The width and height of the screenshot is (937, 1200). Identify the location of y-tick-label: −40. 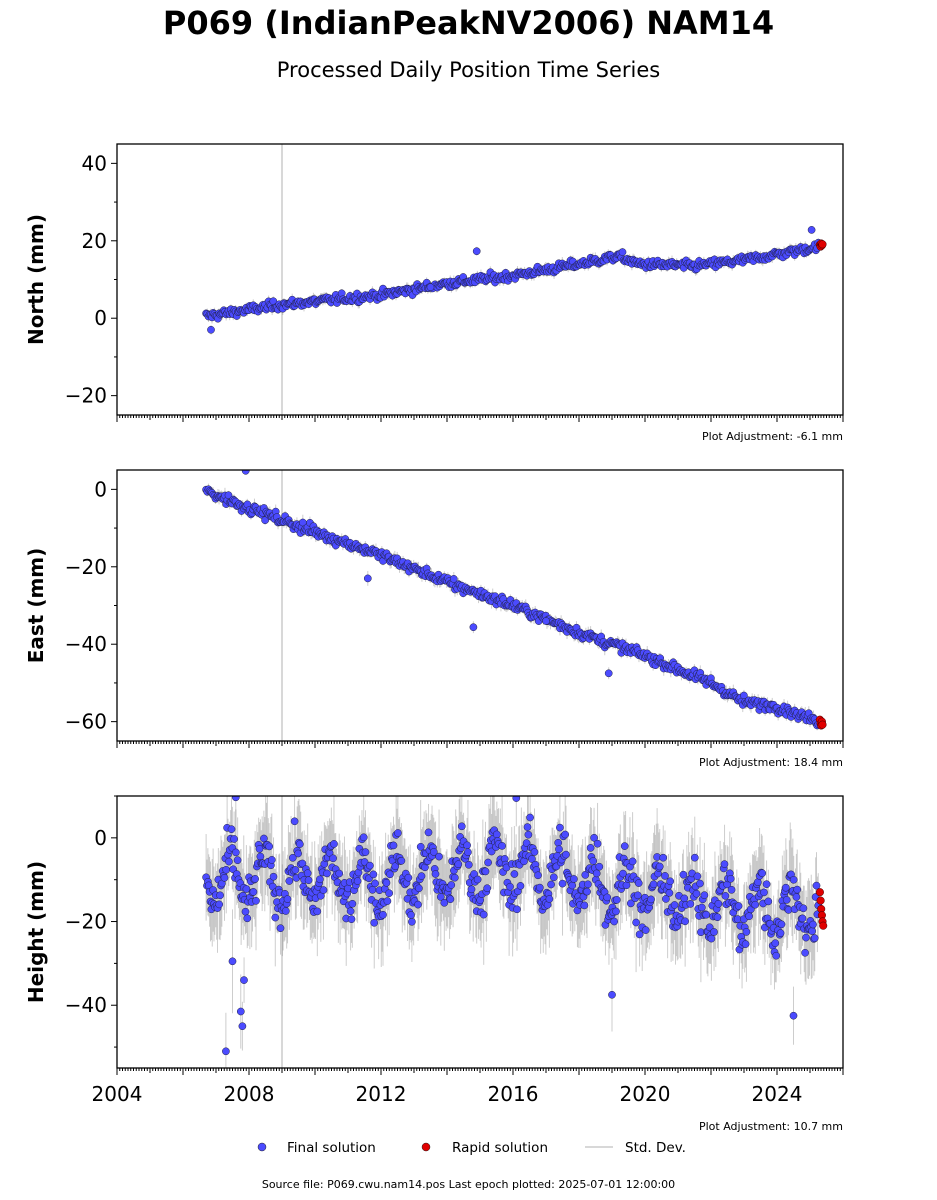
(86, 644).